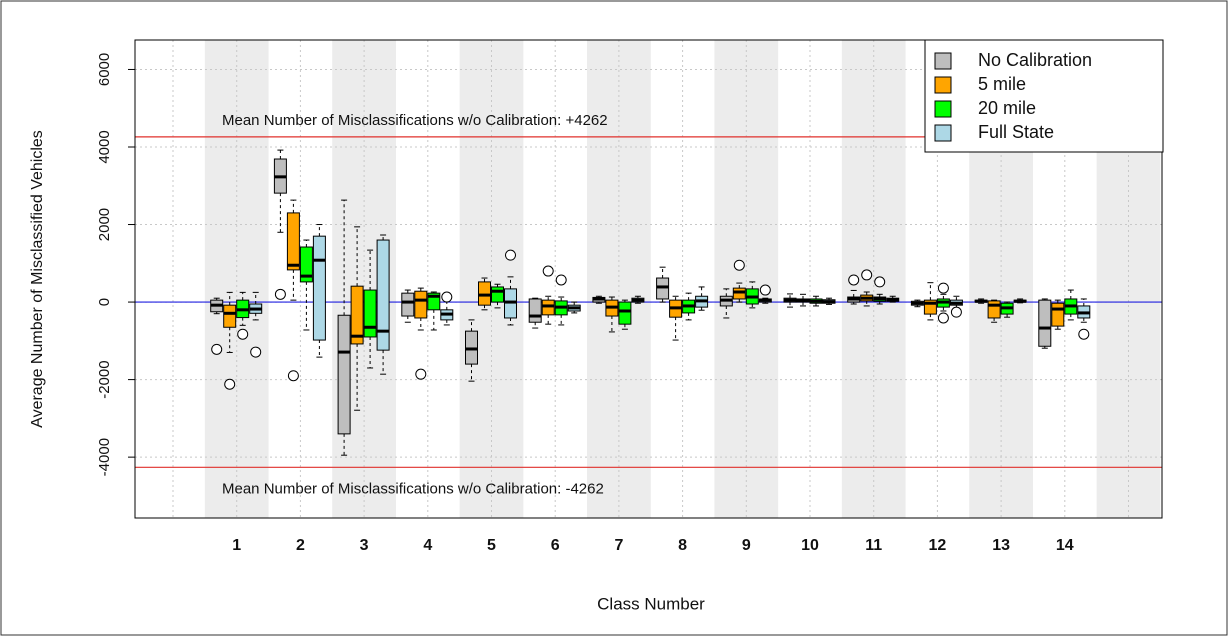  Describe the element at coordinates (555, 545) in the screenshot. I see `x-tick-label: 6` at that location.